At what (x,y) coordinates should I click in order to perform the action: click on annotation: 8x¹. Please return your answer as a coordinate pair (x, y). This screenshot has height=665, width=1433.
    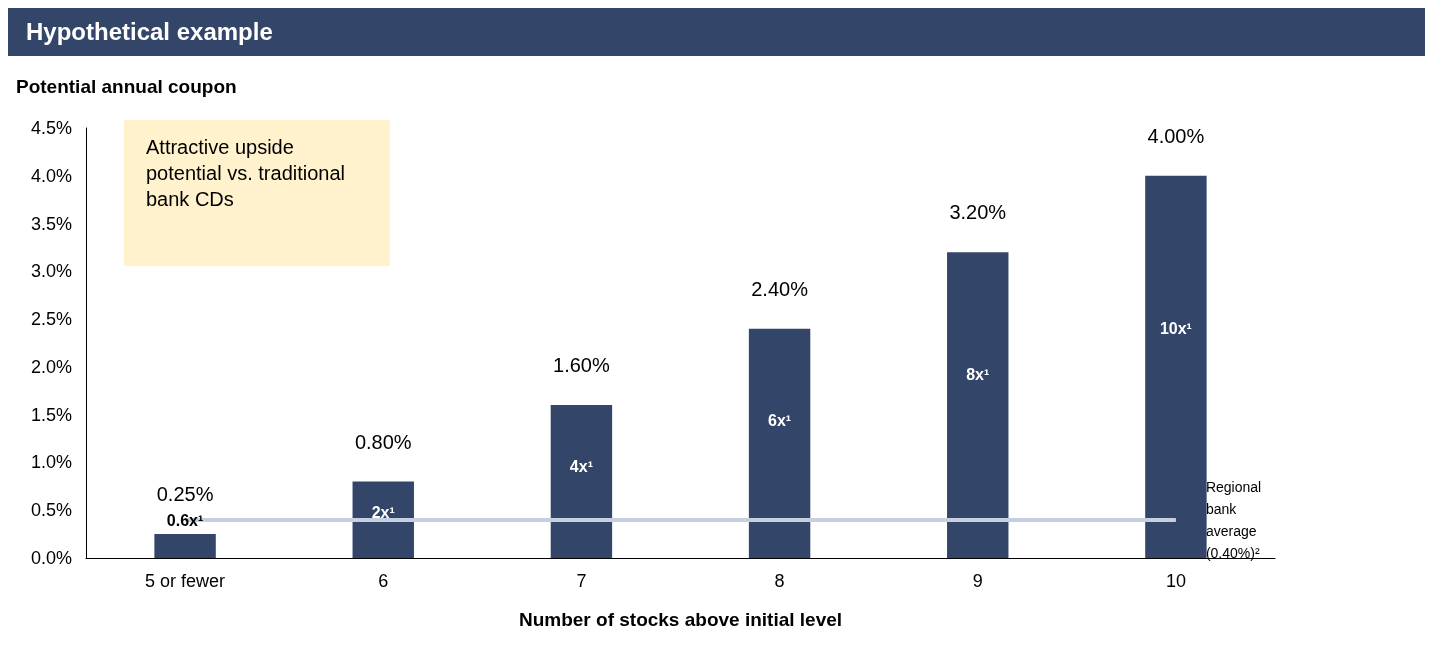
    Looking at the image, I should click on (978, 375).